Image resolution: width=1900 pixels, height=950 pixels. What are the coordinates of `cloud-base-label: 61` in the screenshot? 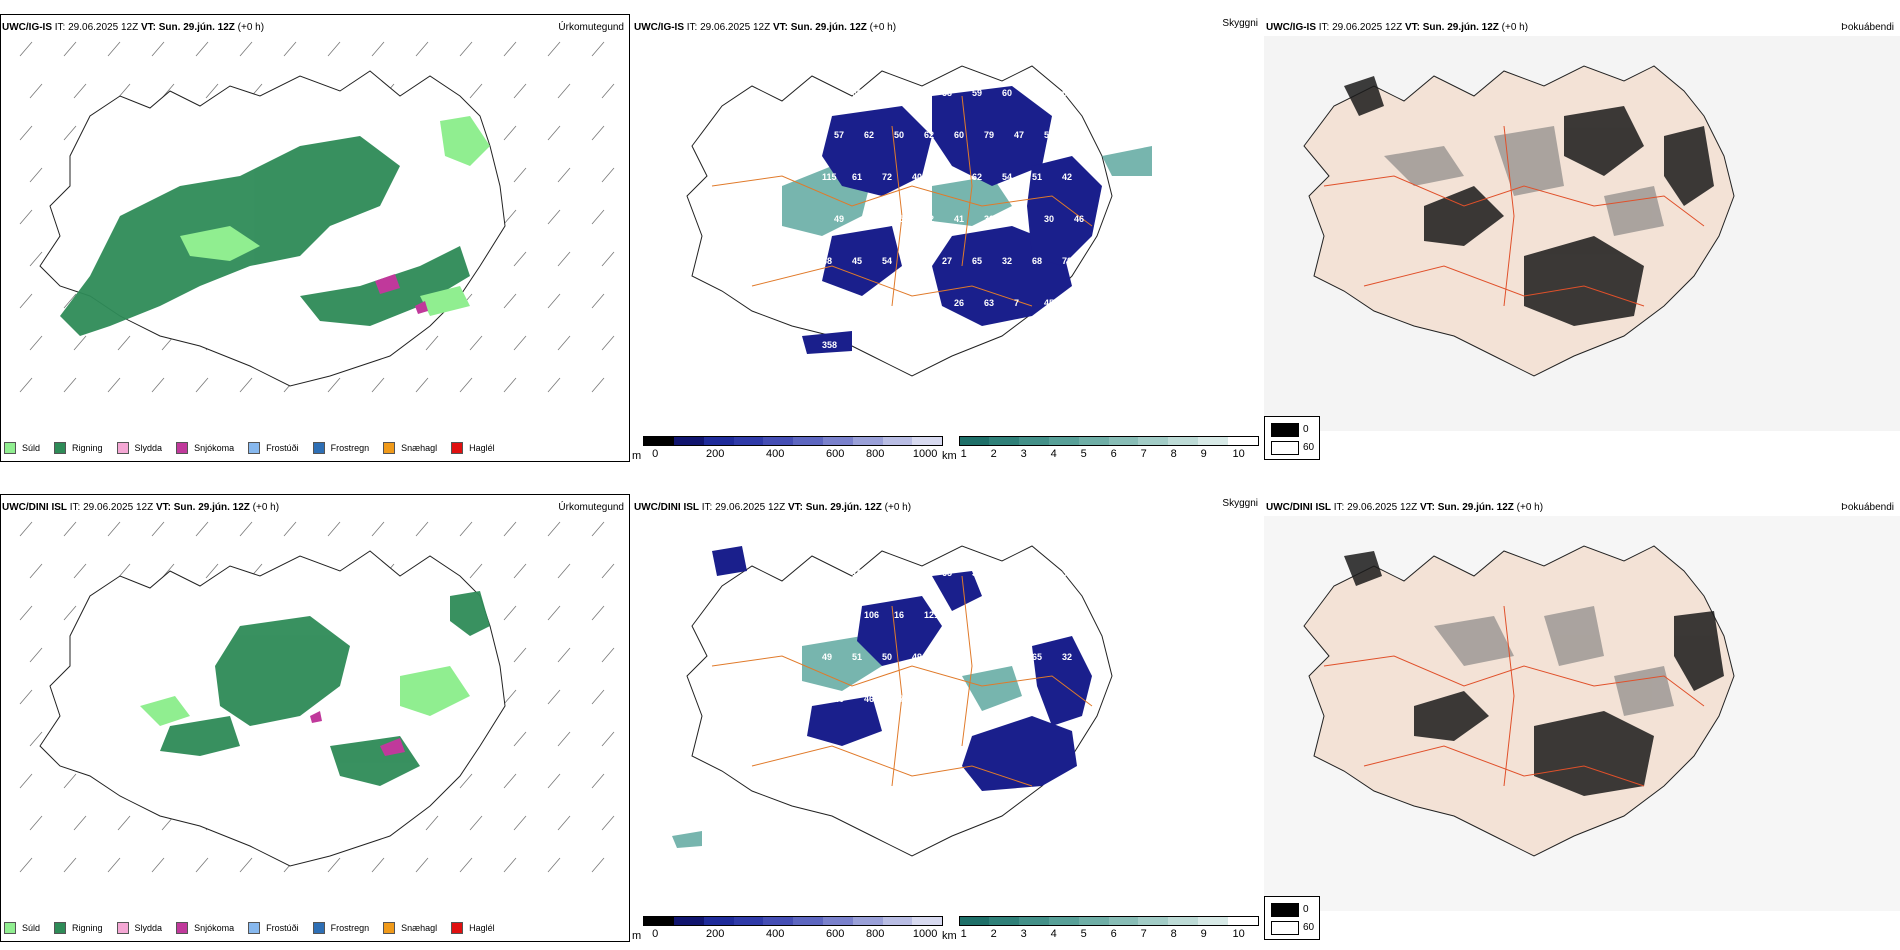 It's located at (929, 699).